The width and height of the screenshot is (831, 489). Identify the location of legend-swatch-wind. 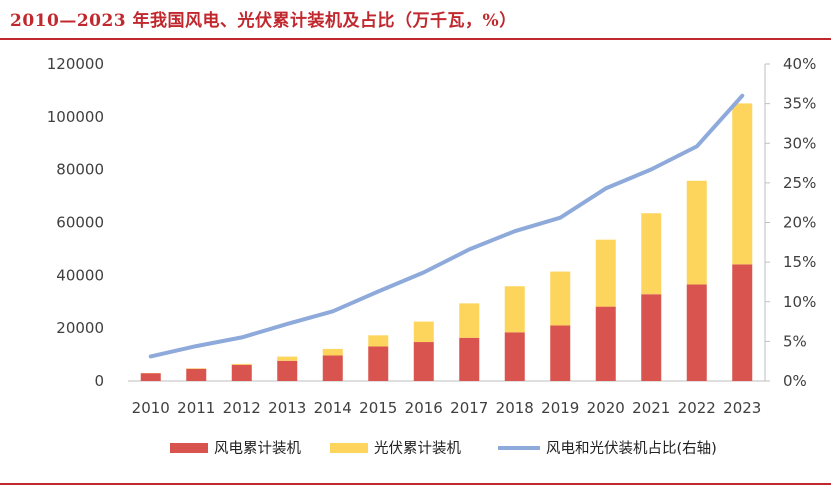
(189, 448).